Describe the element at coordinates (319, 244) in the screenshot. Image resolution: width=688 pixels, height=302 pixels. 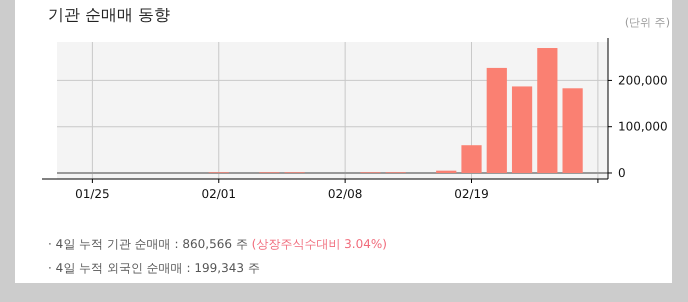
I see `text: (상장주식수대비 3.04%)` at that location.